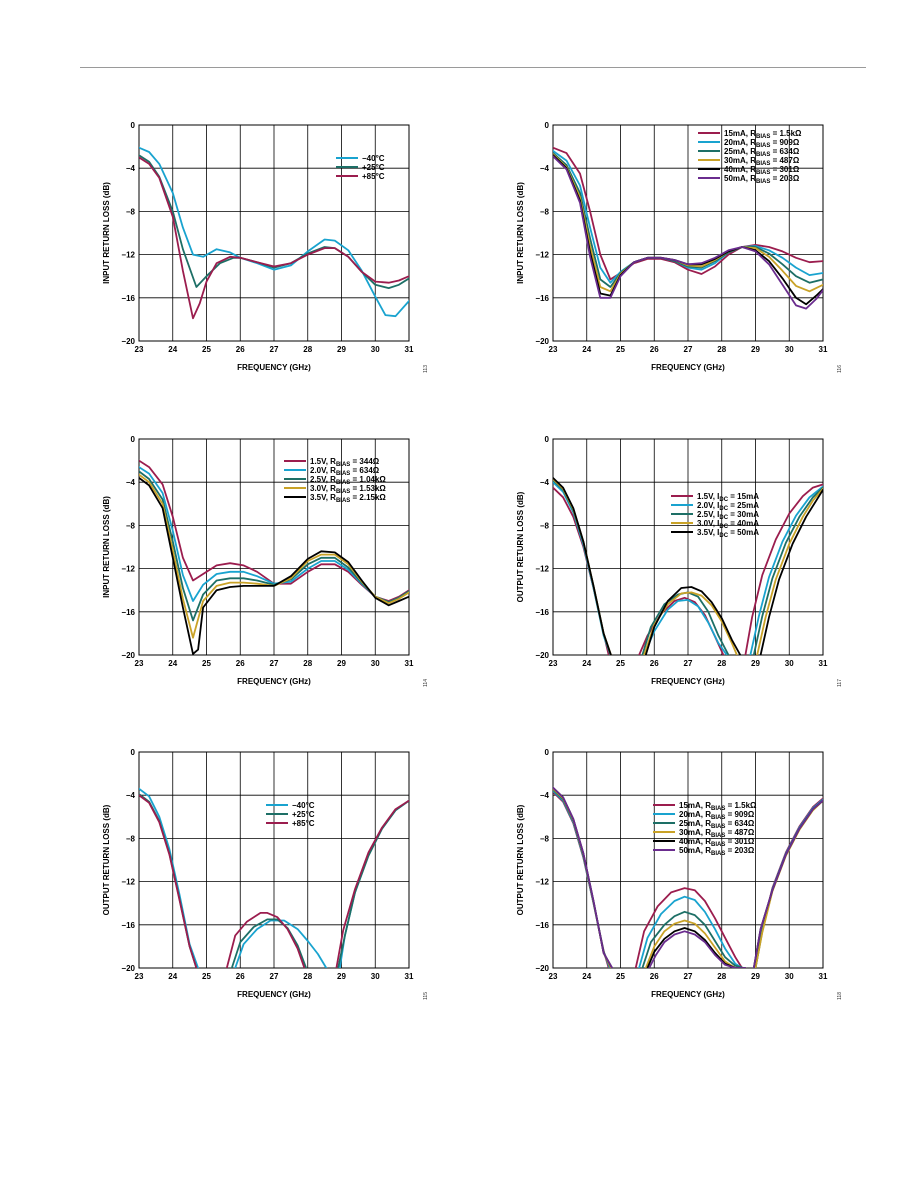  I want to click on legend-label: +25°C, so click(373, 167).